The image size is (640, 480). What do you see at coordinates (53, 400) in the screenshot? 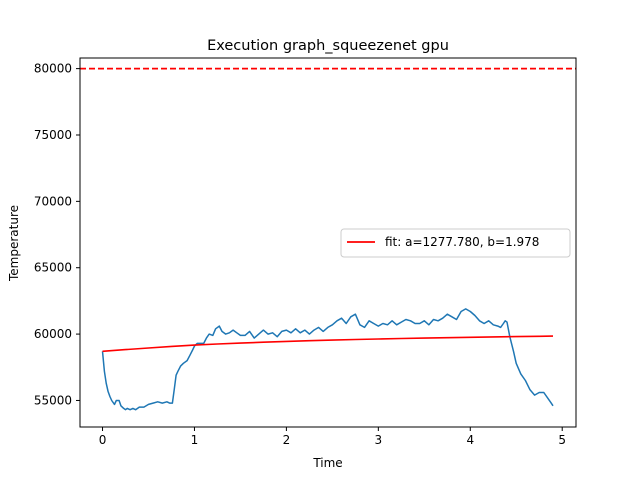
I see `y-tick-label: 55000` at bounding box center [53, 400].